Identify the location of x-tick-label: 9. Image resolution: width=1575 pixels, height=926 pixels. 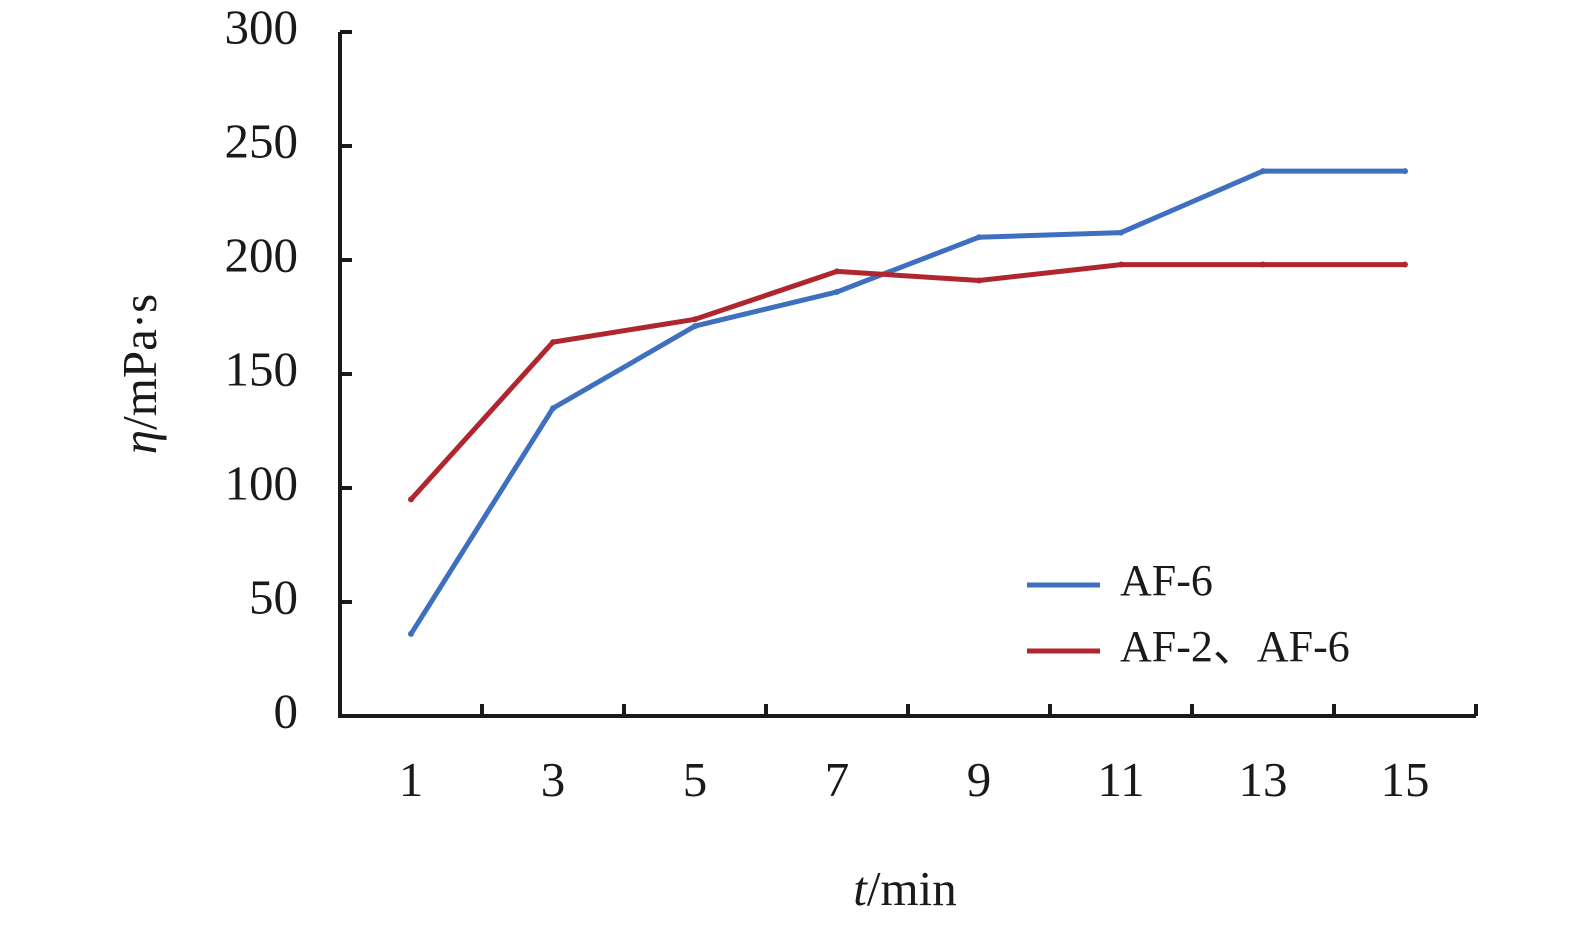
(979, 779).